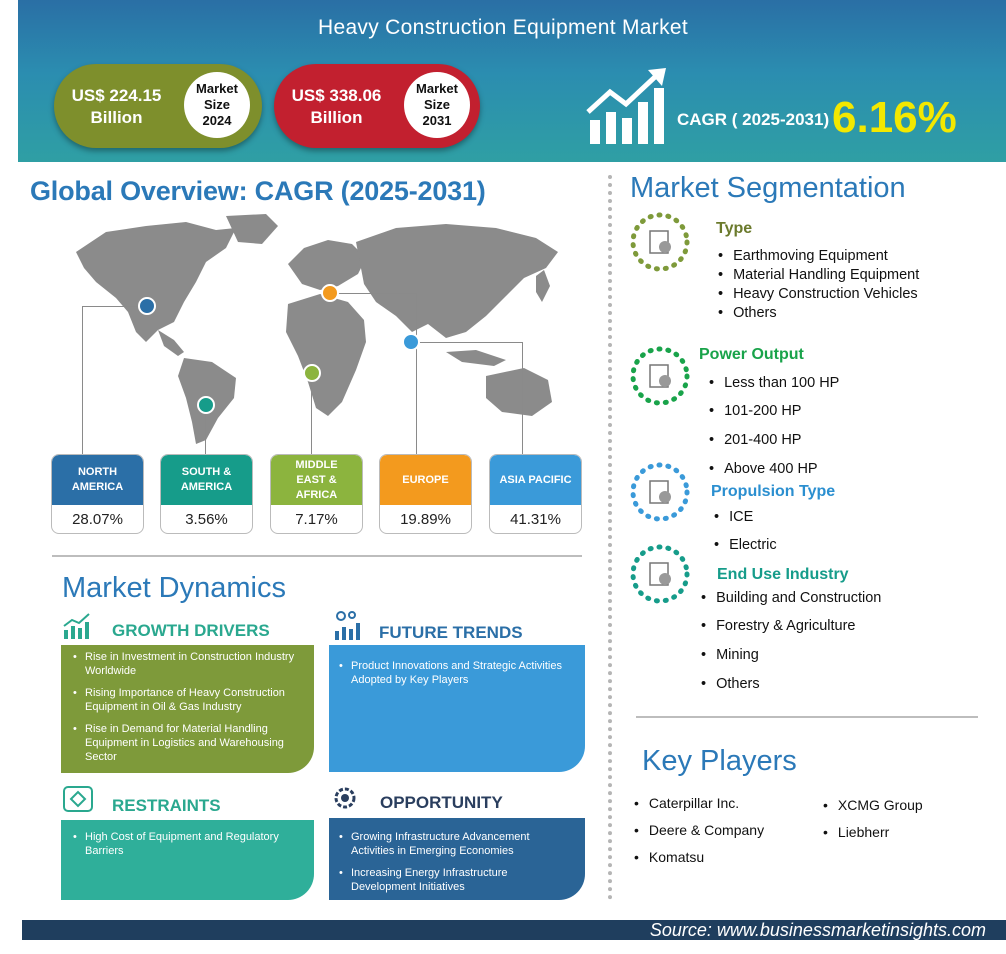 The width and height of the screenshot is (1006, 954). I want to click on type-item: Others, so click(747, 313).